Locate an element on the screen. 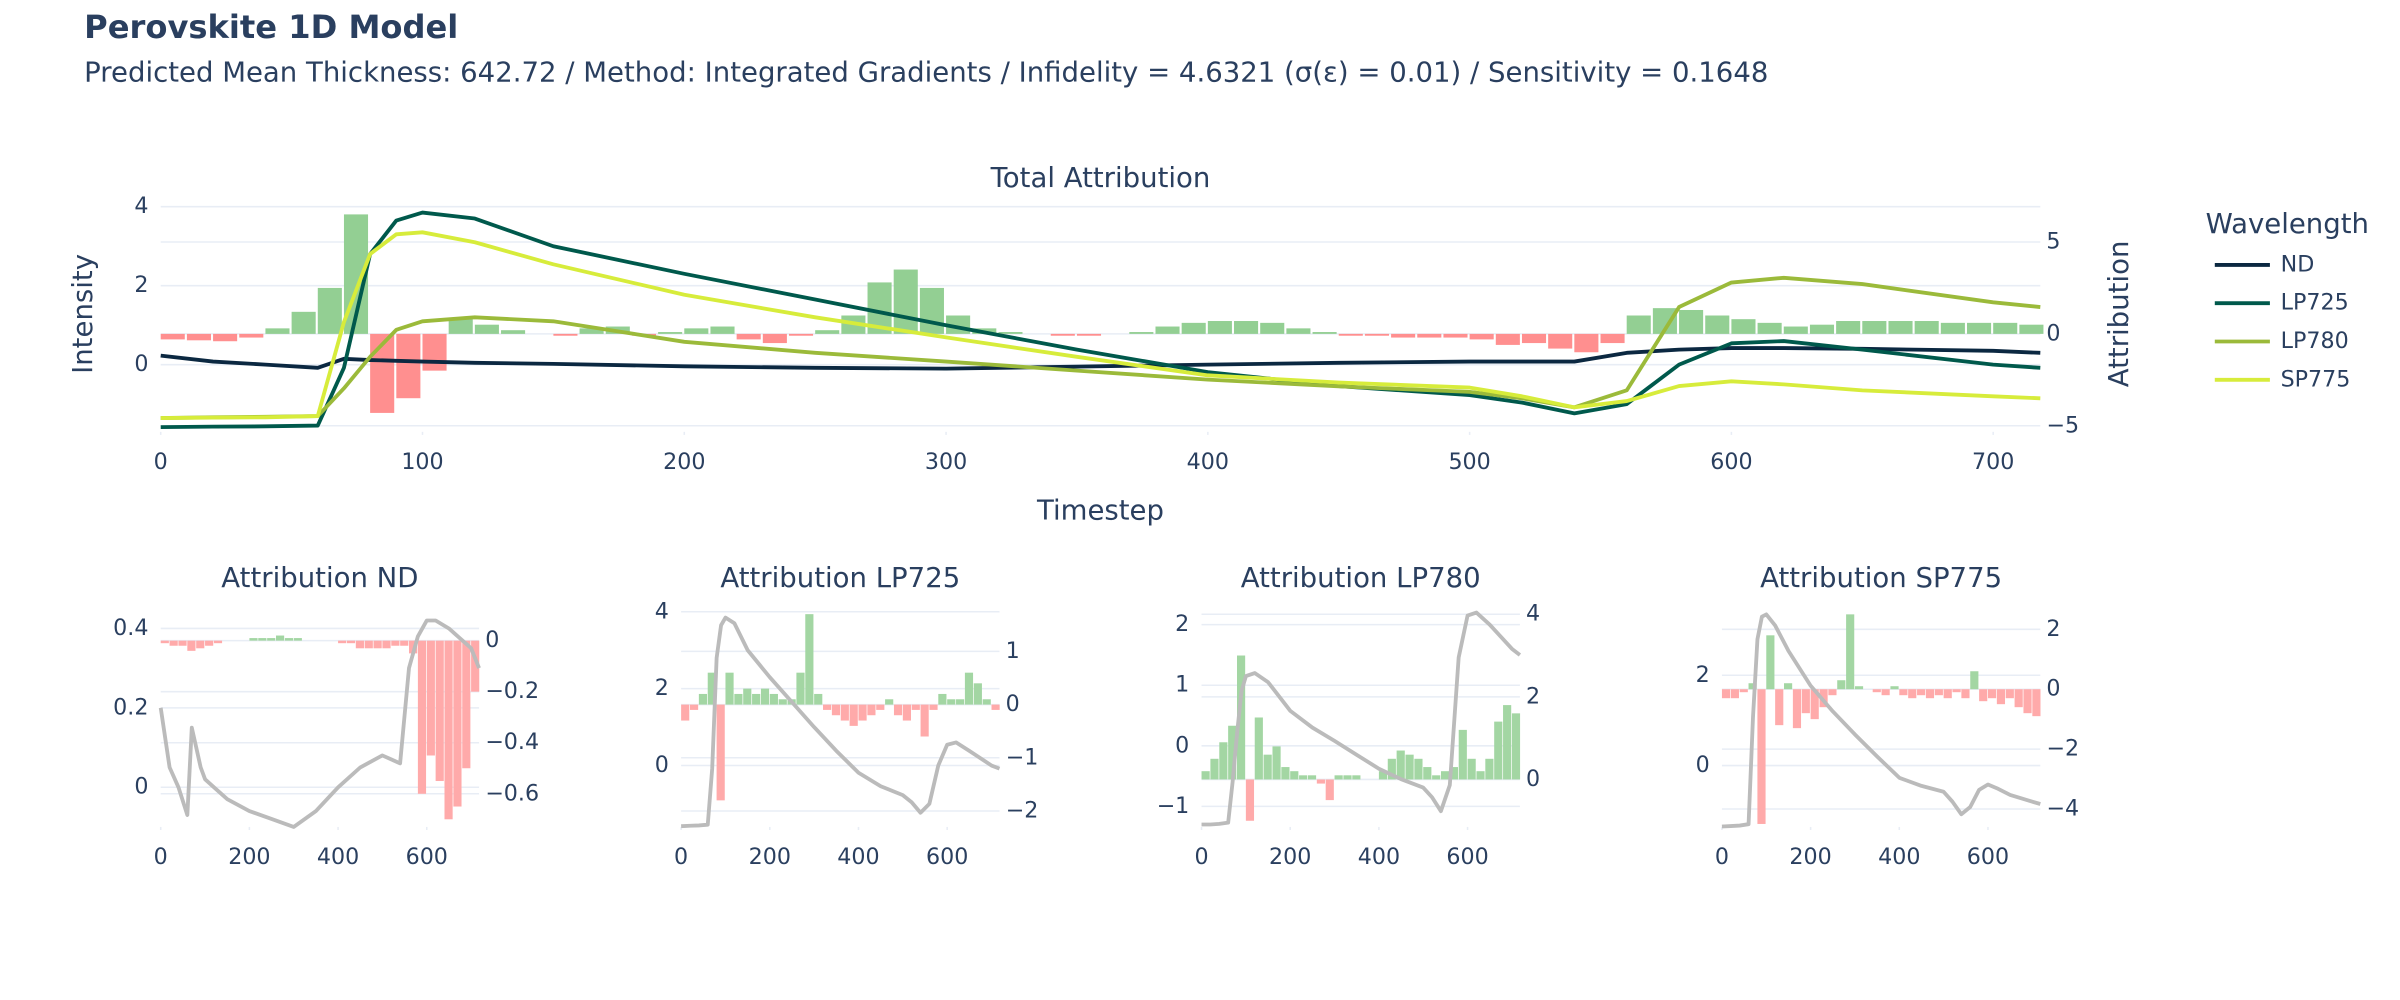 The image size is (2400, 1000). x-tick-label: 700 is located at coordinates (1993, 462).